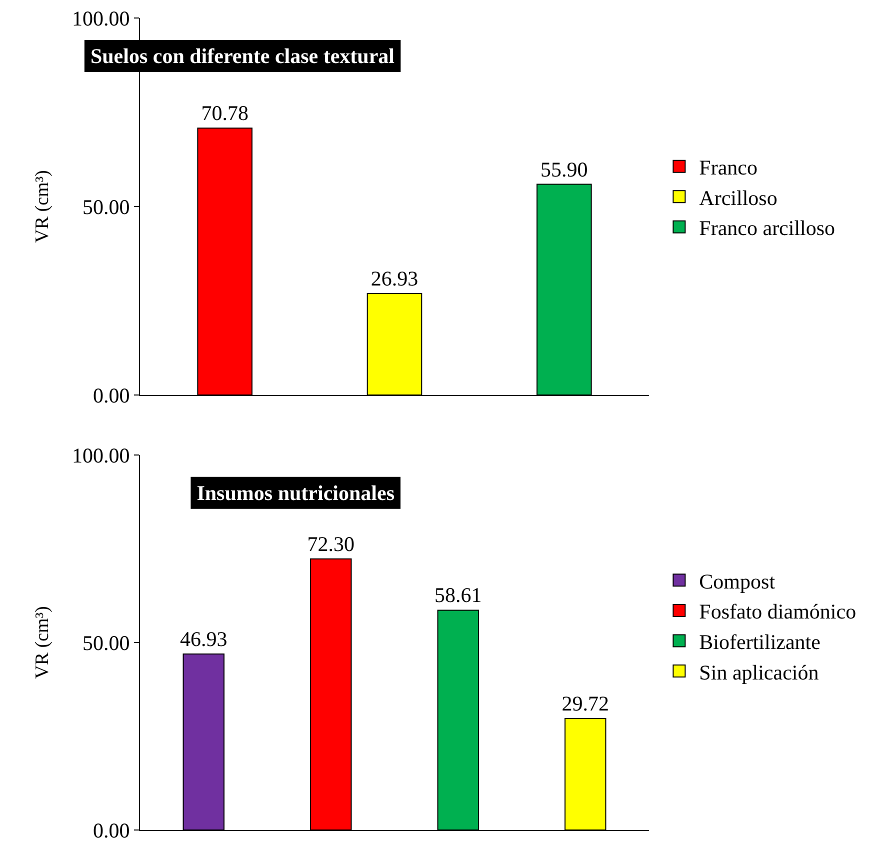  What do you see at coordinates (777, 612) in the screenshot?
I see `legend-label: Fosfato diamónico` at bounding box center [777, 612].